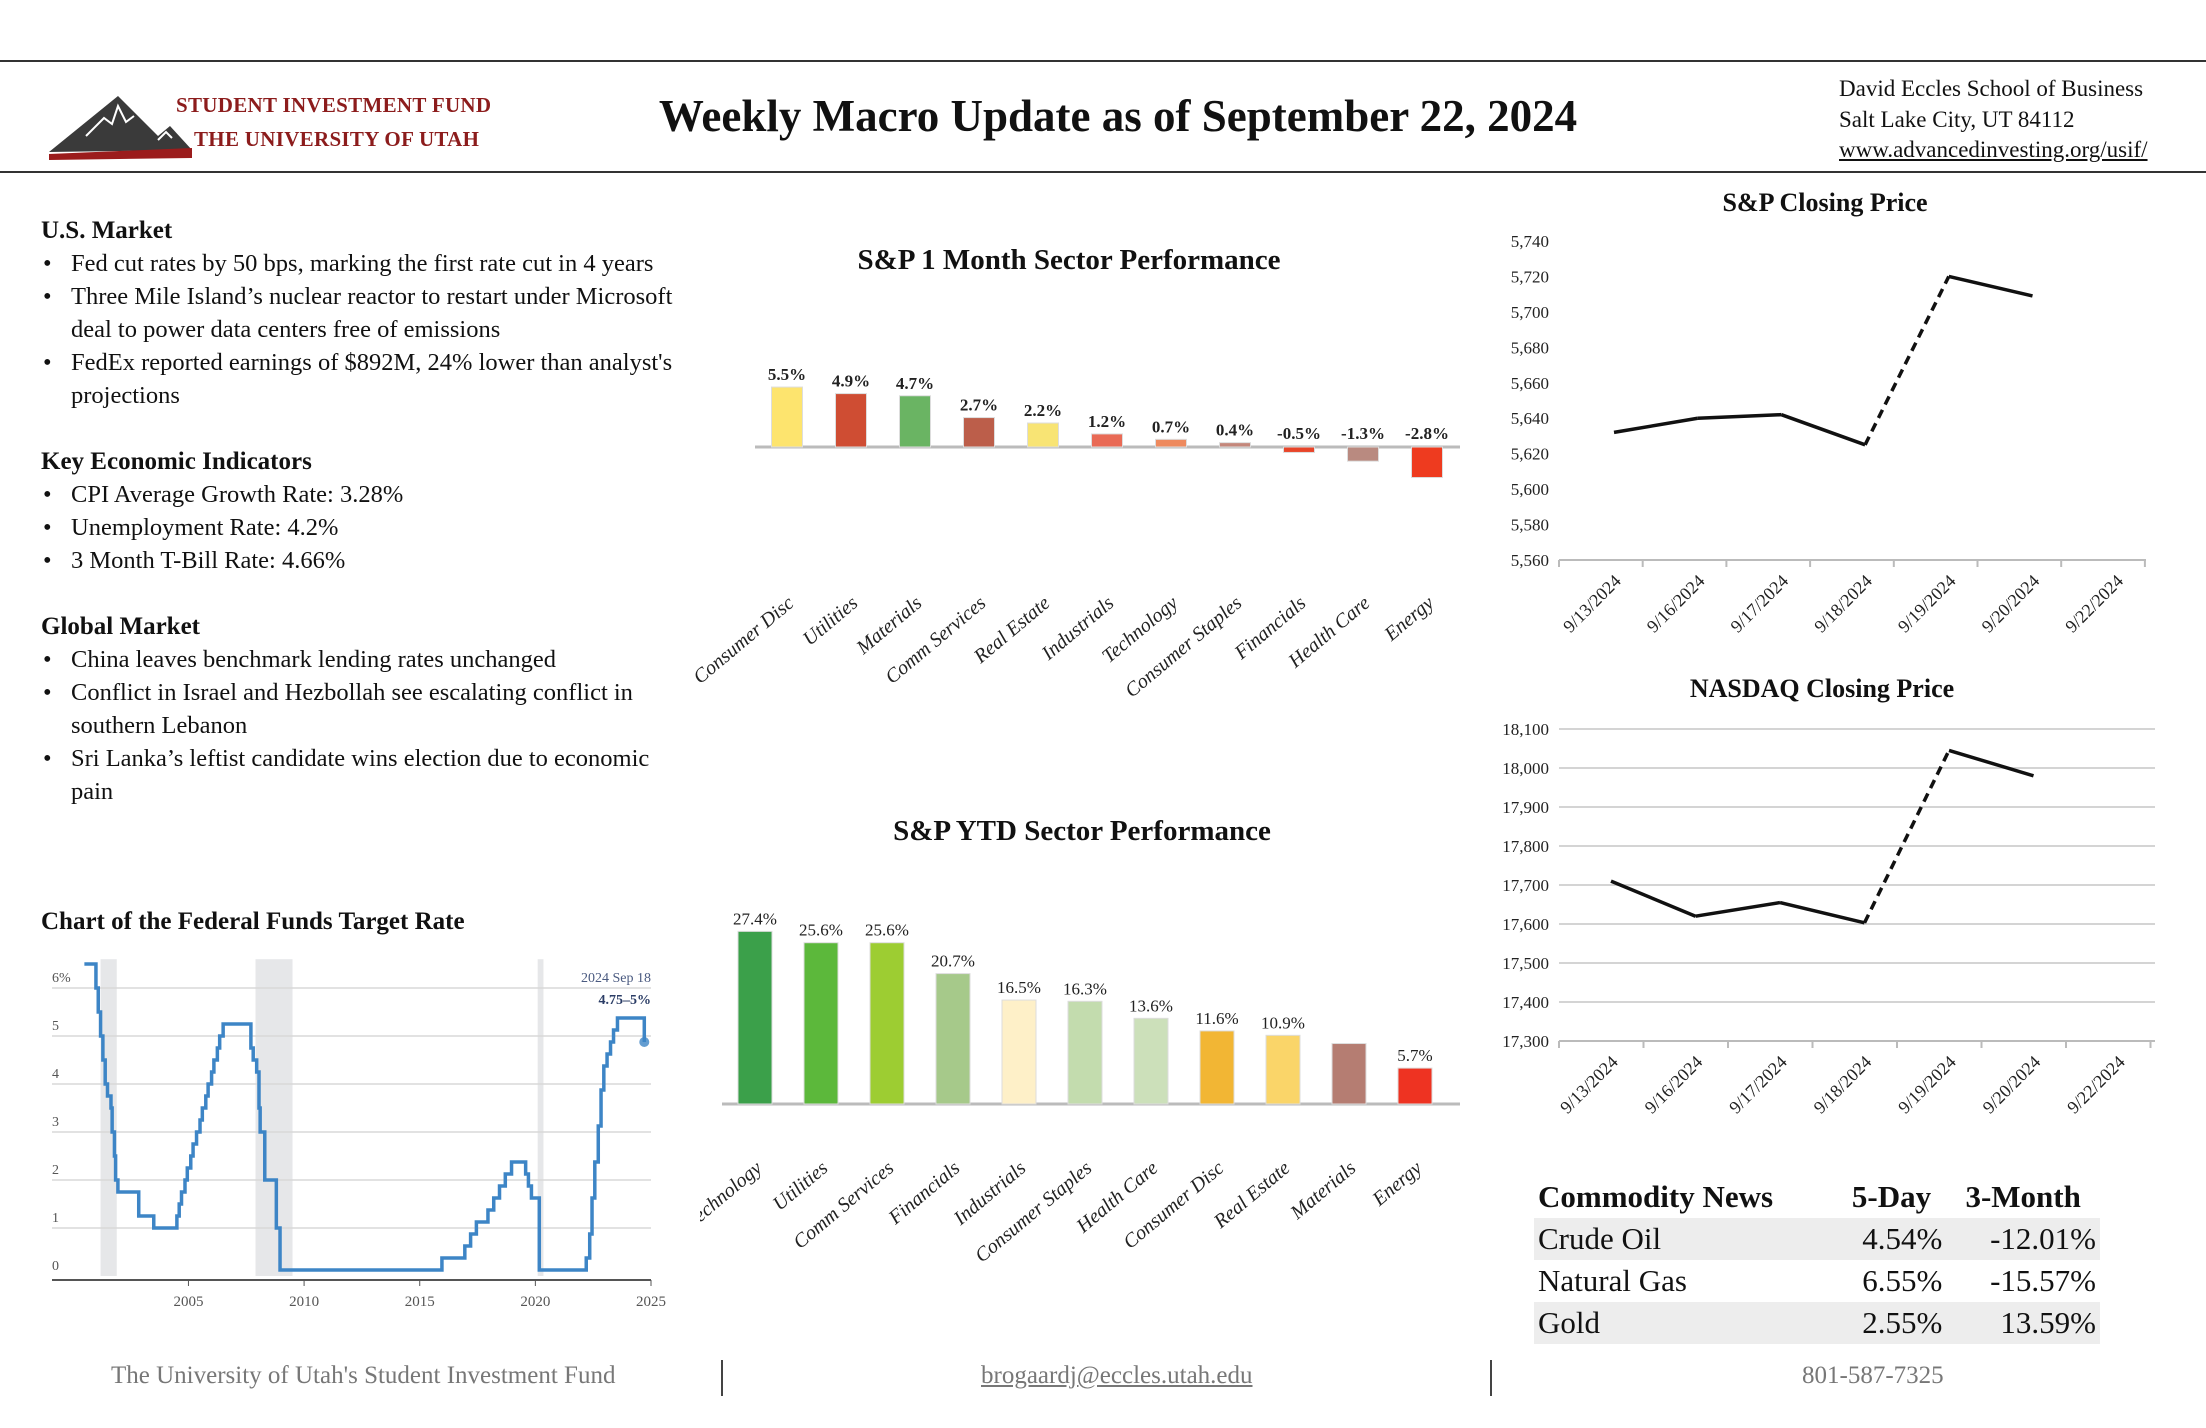 The width and height of the screenshot is (2206, 1428). What do you see at coordinates (733, 1195) in the screenshot?
I see `category-label: Technology` at bounding box center [733, 1195].